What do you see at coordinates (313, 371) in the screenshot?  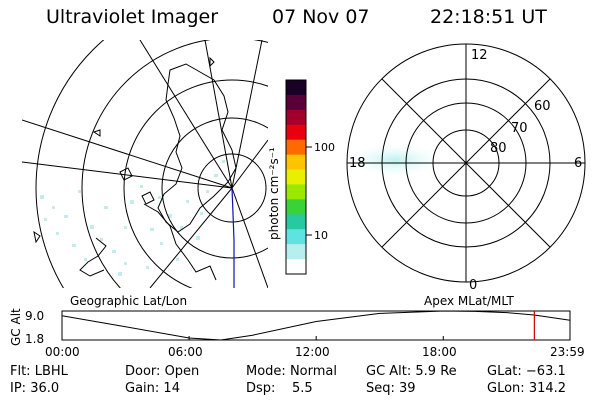 I see `info-mode-value: Normal` at bounding box center [313, 371].